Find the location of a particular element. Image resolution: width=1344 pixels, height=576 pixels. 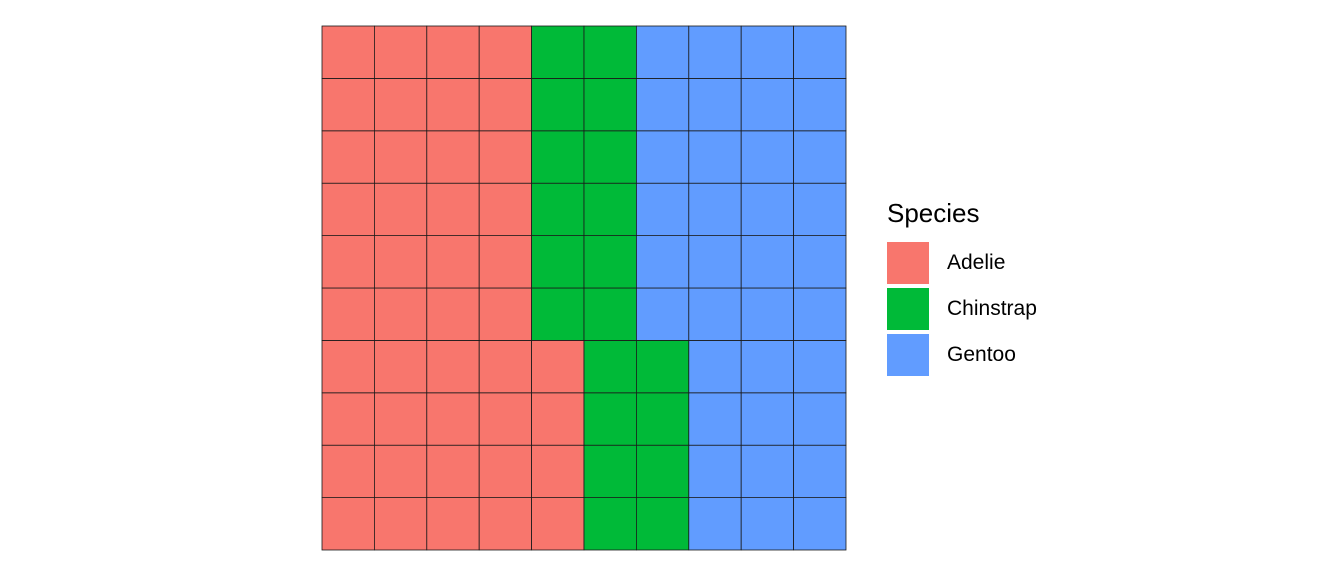

legend-item-gentoo: Gentoo is located at coordinates (962, 355).